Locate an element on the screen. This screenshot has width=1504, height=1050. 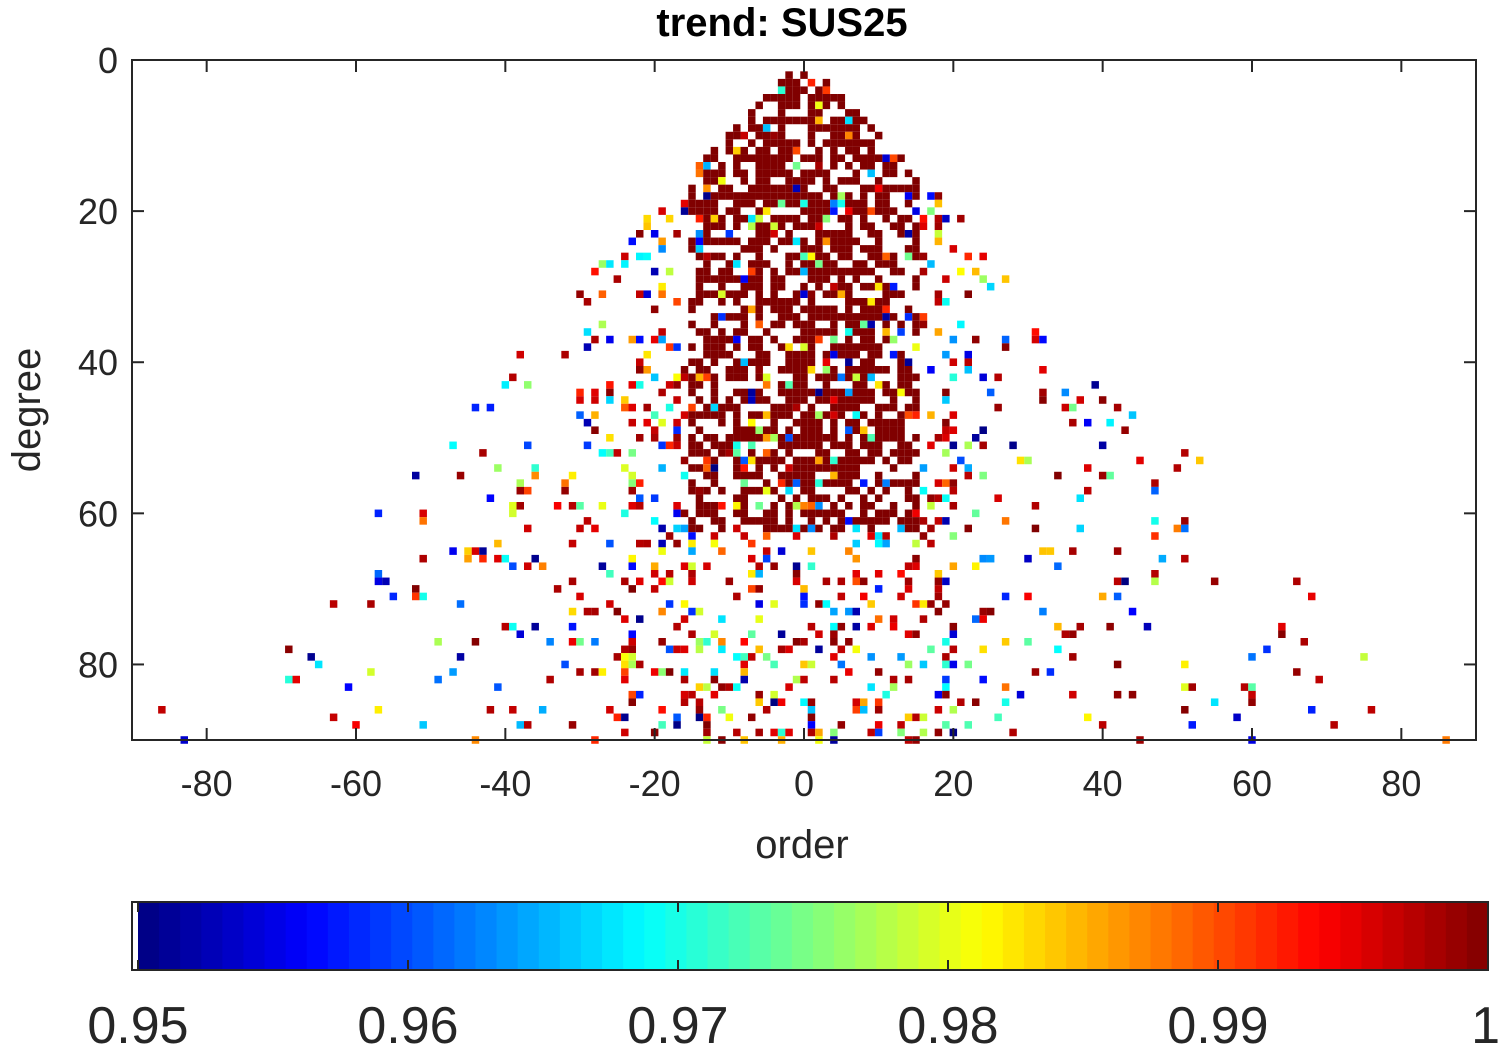
y-tick-label: 20 is located at coordinates (98, 211).